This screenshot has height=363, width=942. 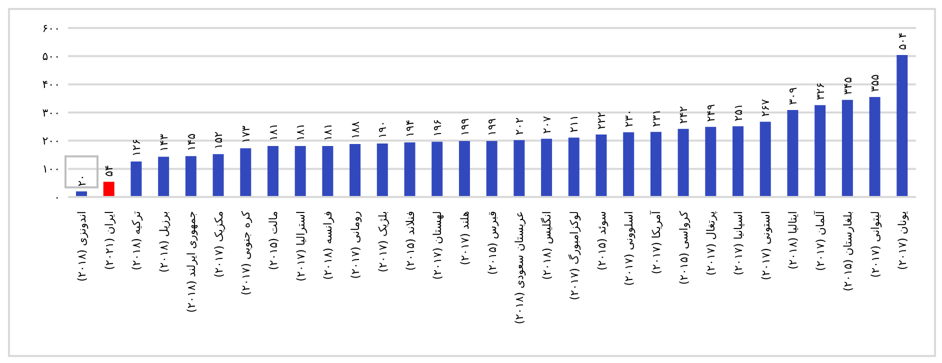 I want to click on x-tick-label: اسلوونی (۲۰۱۷), so click(x=629, y=248).